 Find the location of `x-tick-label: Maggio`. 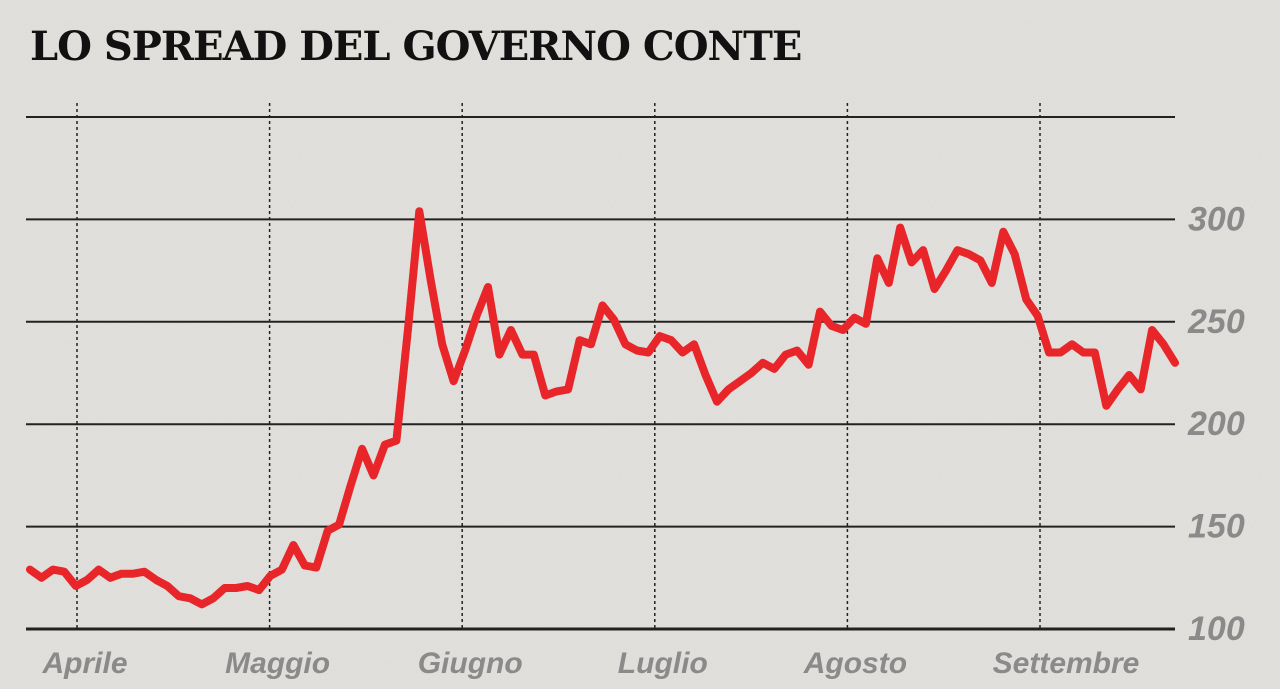

x-tick-label: Maggio is located at coordinates (277, 663).